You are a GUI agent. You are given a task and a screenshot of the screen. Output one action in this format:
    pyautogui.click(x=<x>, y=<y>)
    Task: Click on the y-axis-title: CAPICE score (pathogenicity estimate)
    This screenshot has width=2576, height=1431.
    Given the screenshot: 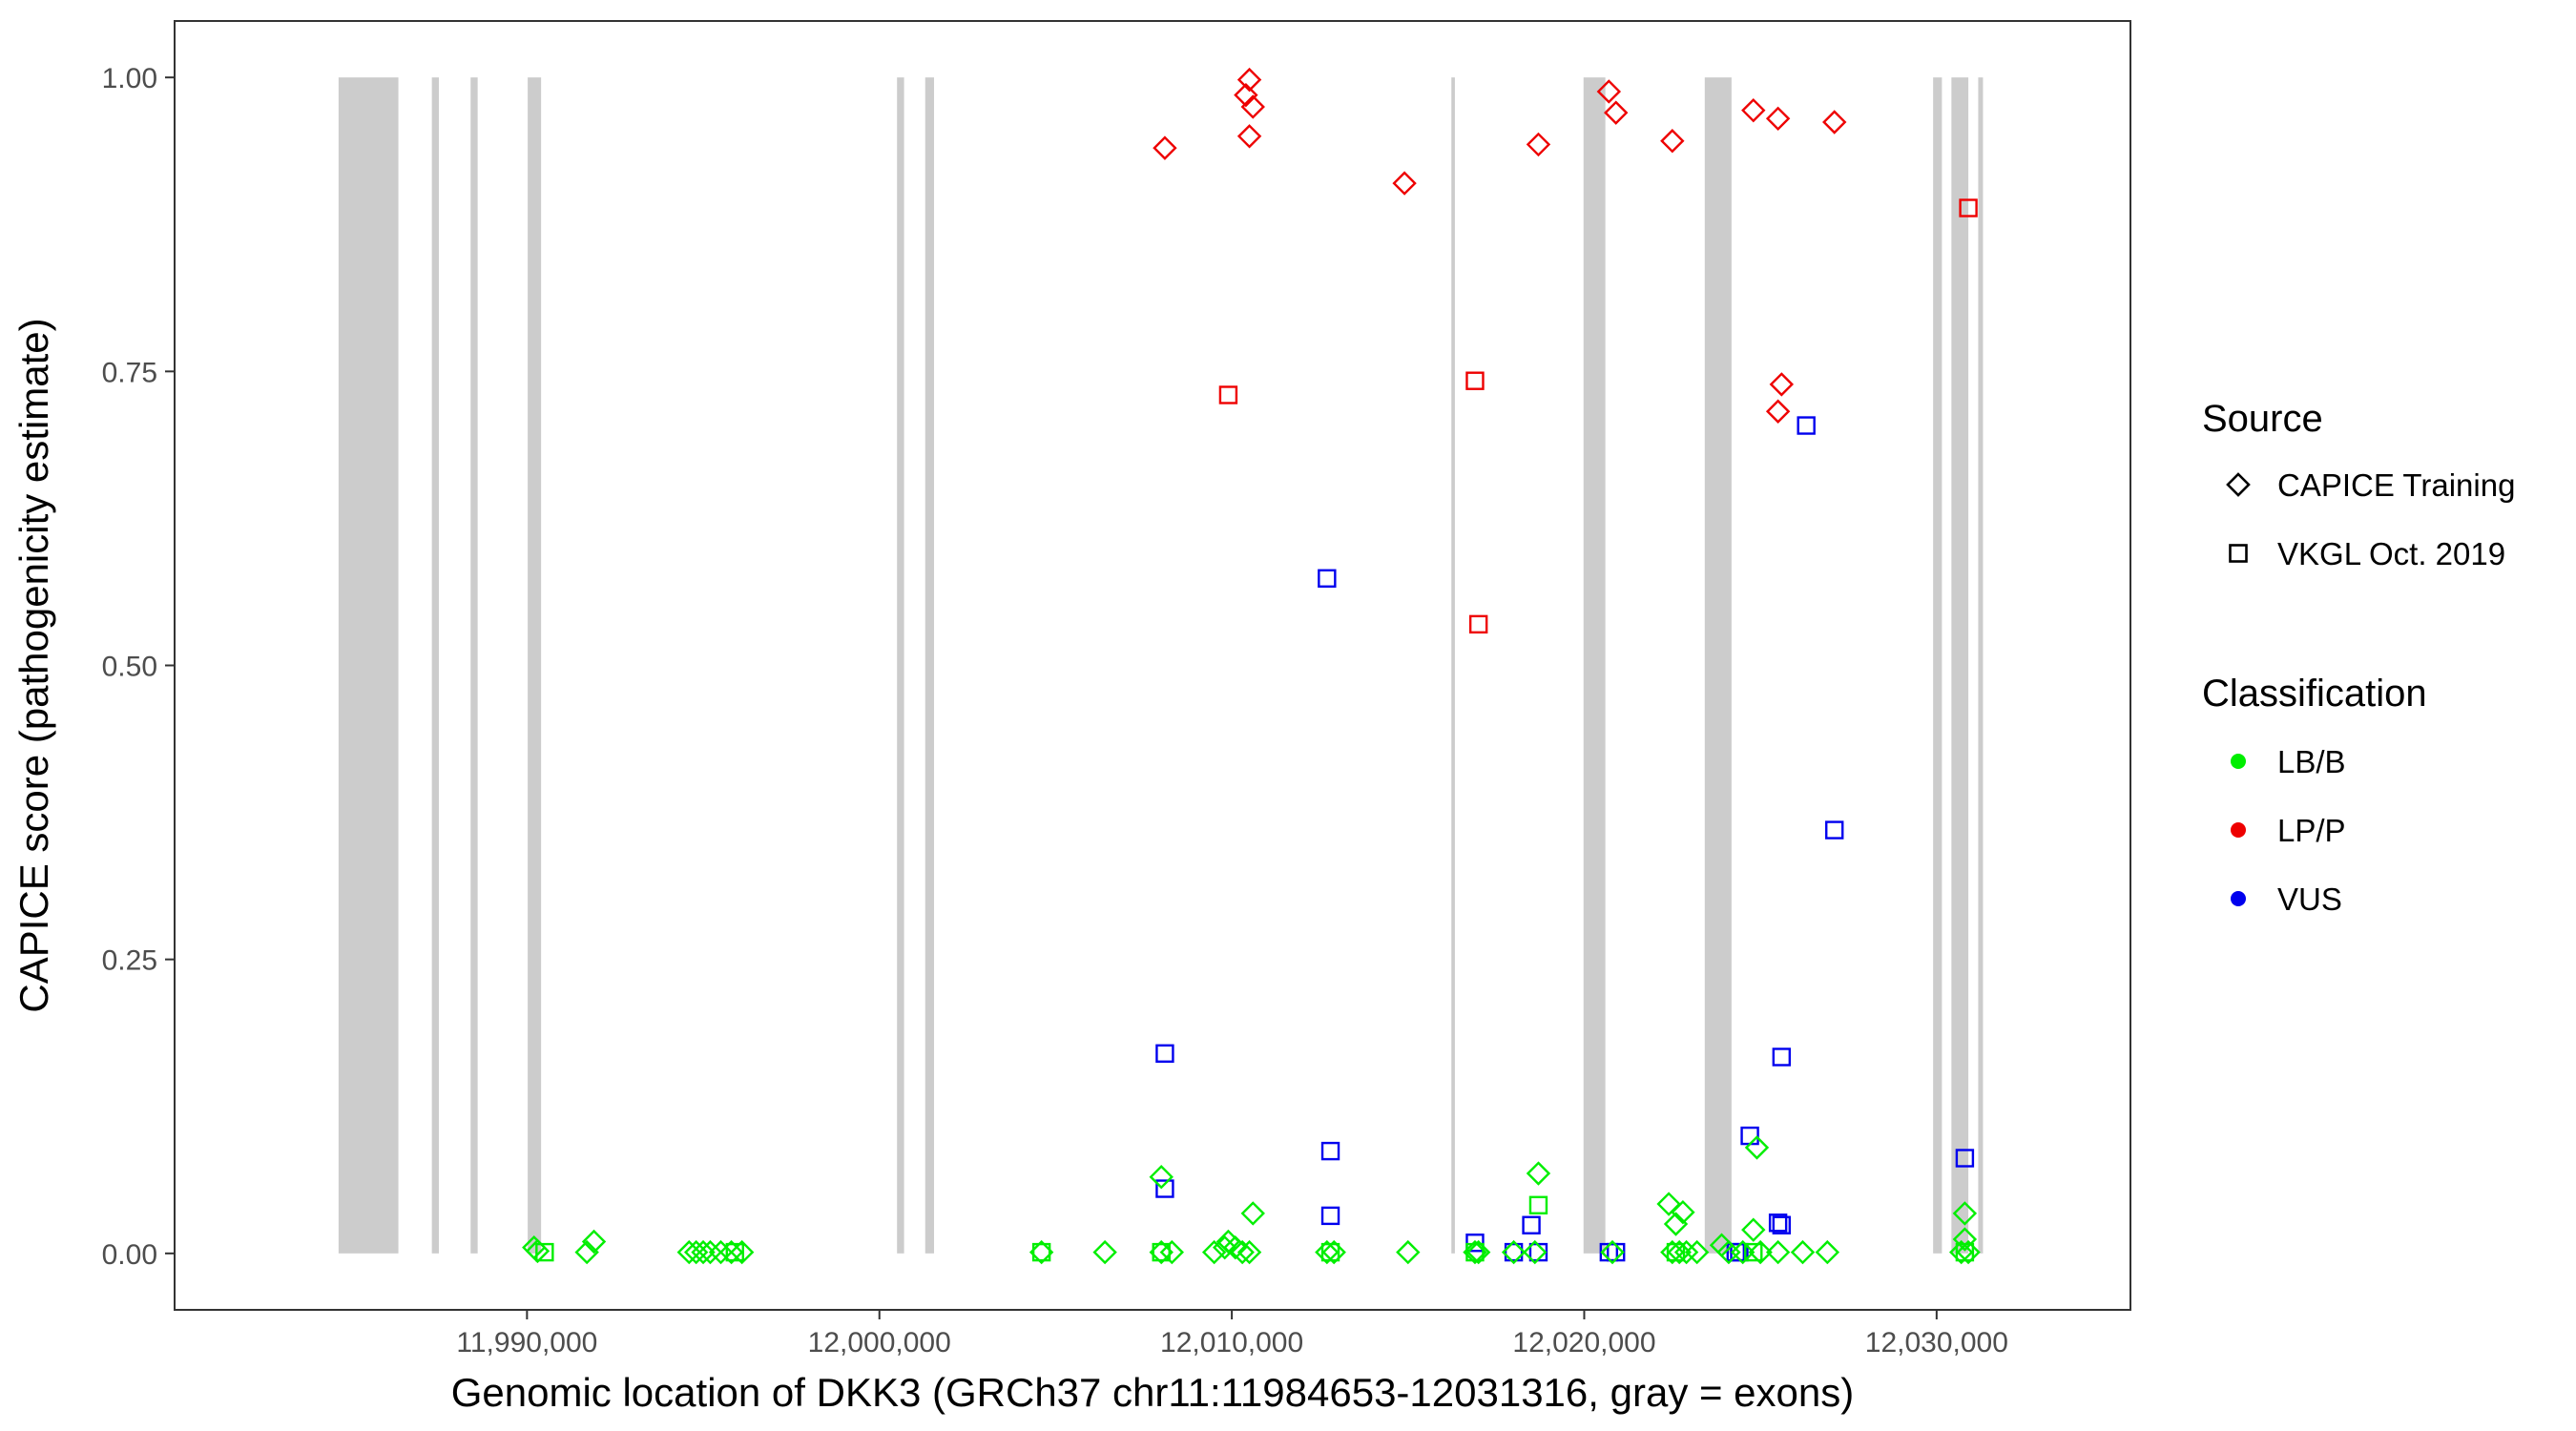 What is the action you would take?
    pyautogui.click(x=33, y=665)
    